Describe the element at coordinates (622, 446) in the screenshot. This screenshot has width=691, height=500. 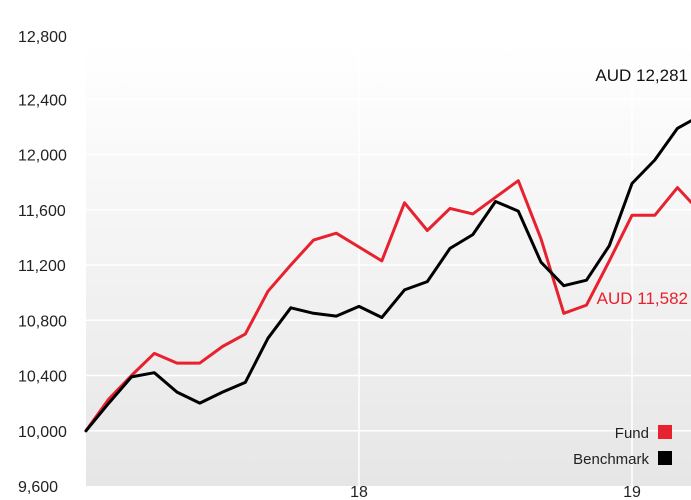
I see `legend: Fund Benchmark` at that location.